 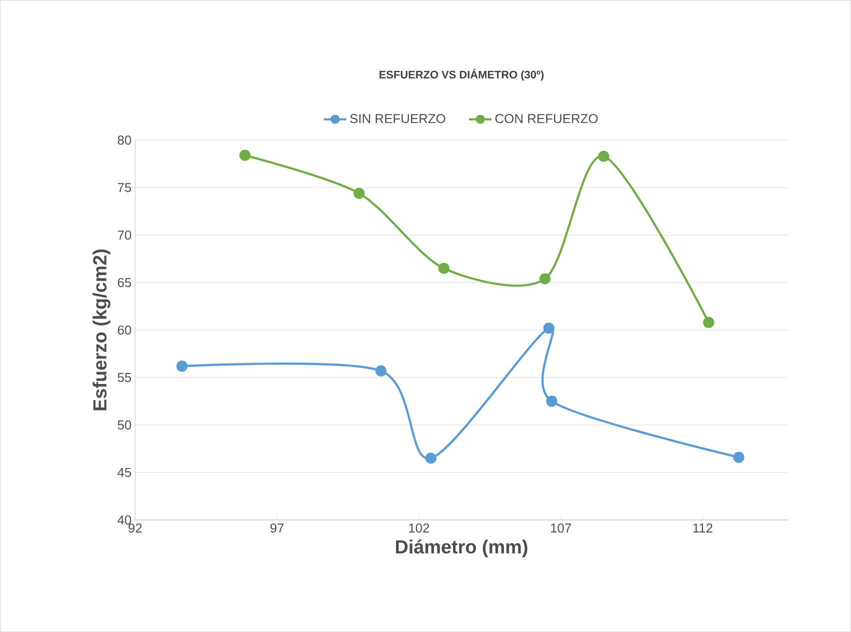 I want to click on legend-label: SIN REFUERZO, so click(x=398, y=119).